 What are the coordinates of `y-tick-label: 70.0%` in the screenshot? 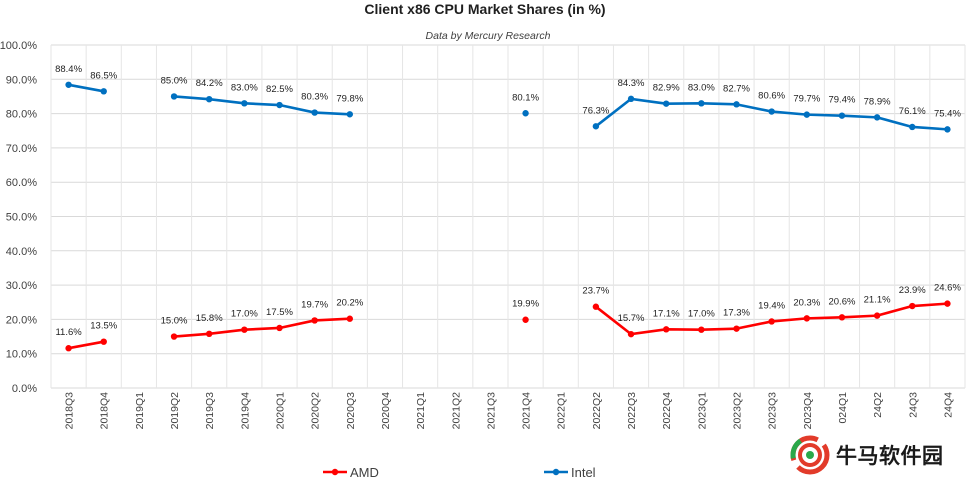 It's located at (21, 149).